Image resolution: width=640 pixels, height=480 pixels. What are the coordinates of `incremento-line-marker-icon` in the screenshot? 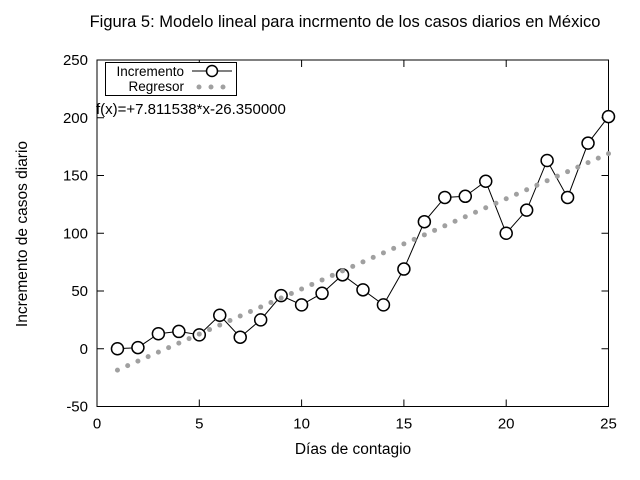 It's located at (212, 71).